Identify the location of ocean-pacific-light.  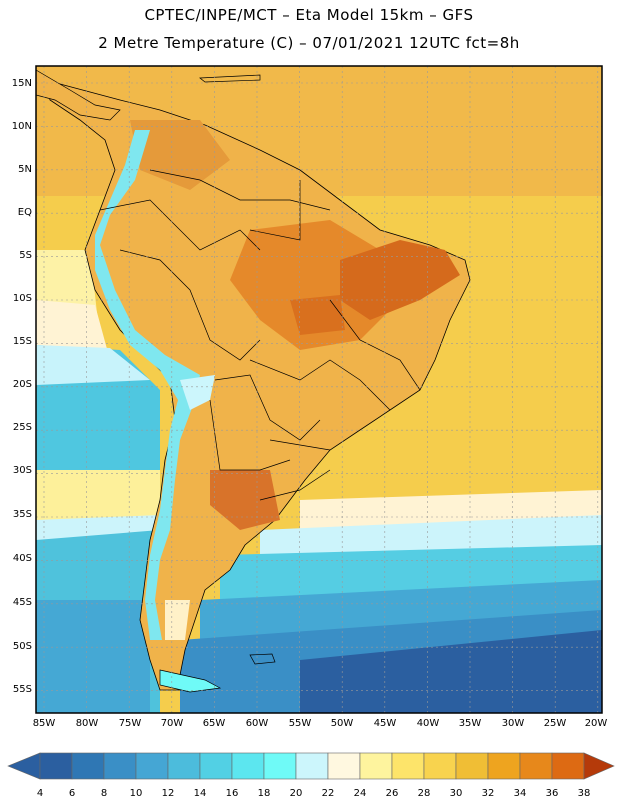
(93, 365).